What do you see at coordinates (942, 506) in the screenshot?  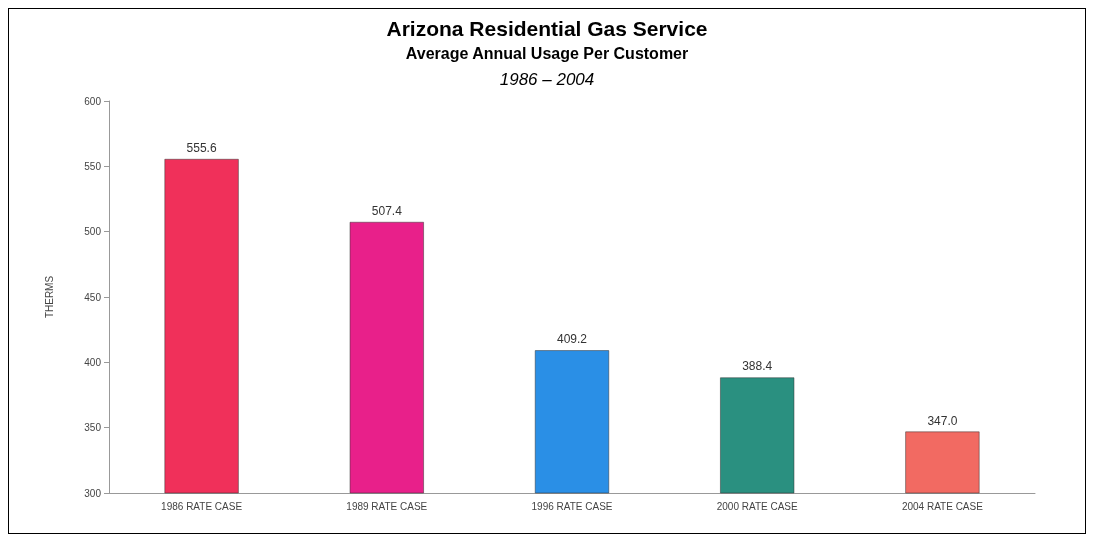 I see `x-tick-label: 2004 RATE CASE` at bounding box center [942, 506].